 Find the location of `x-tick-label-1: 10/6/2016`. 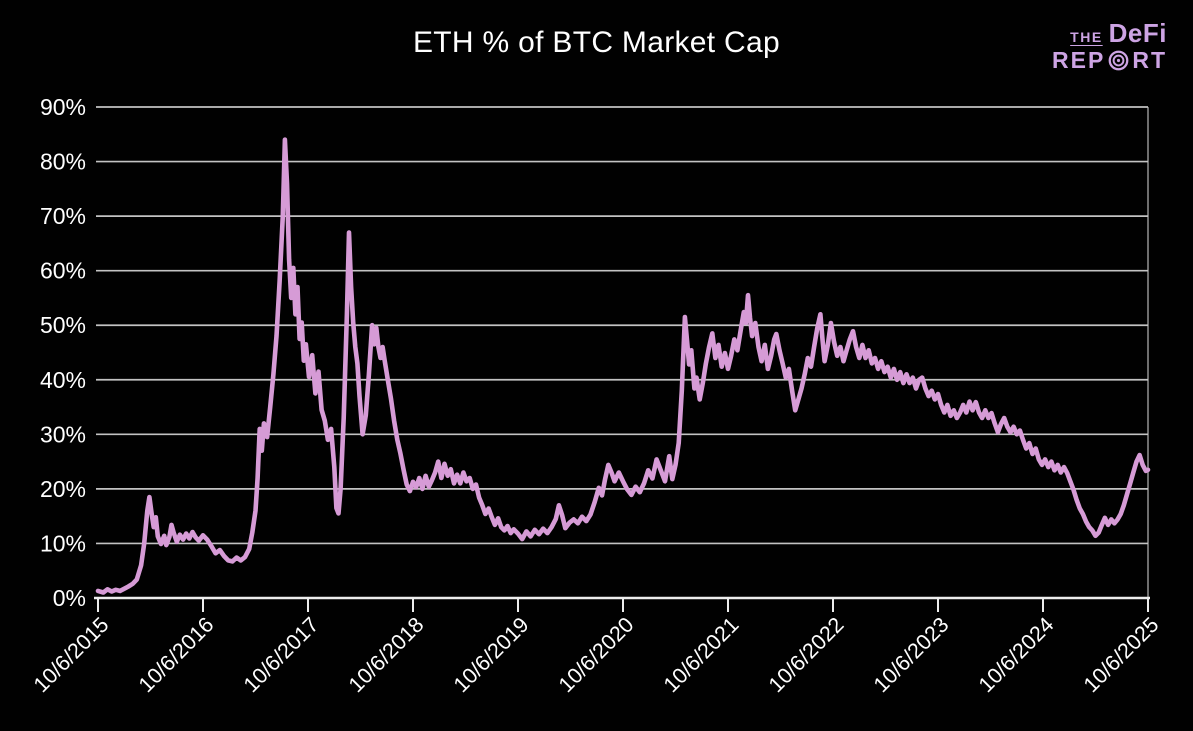

x-tick-label-1: 10/6/2016 is located at coordinates (176, 655).